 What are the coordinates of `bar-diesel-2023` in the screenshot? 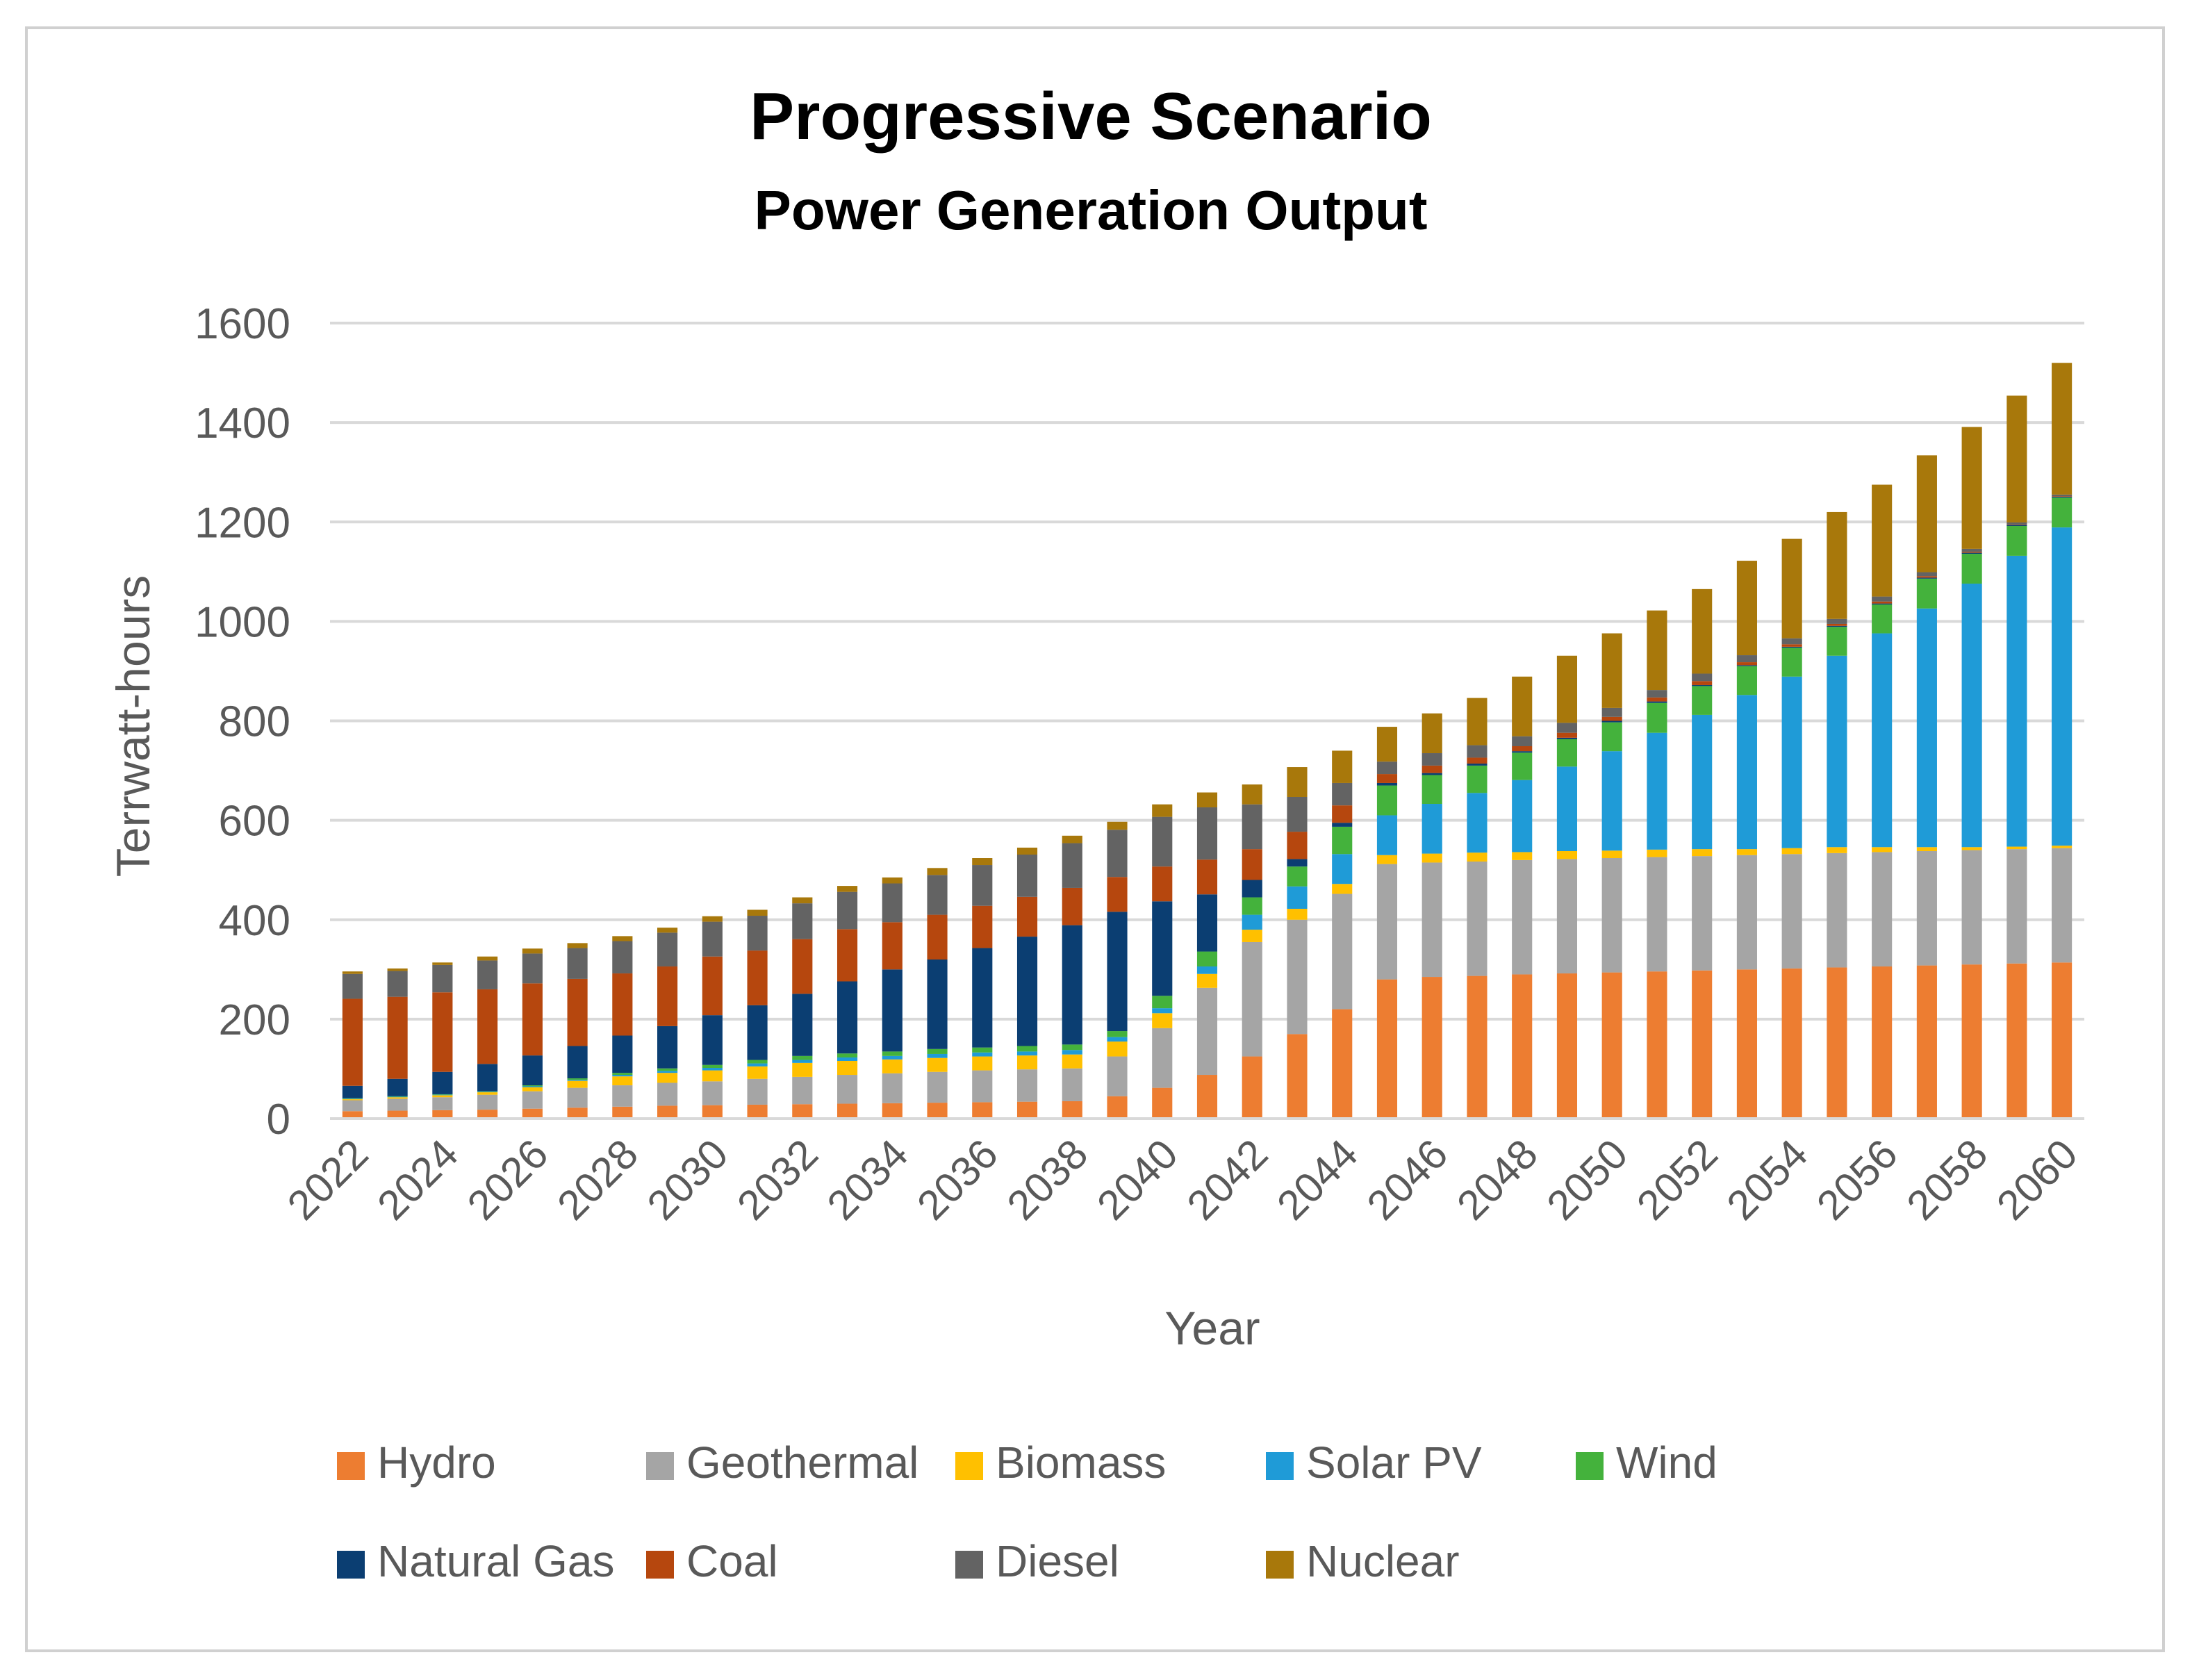 It's located at (397, 984).